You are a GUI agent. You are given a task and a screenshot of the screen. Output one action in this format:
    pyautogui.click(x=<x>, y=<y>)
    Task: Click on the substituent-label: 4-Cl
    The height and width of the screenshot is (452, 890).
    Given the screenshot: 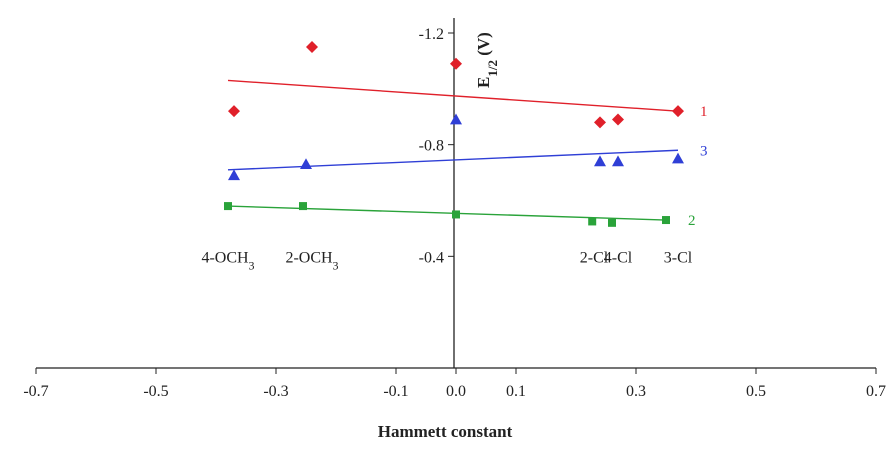 What is the action you would take?
    pyautogui.click(x=618, y=257)
    